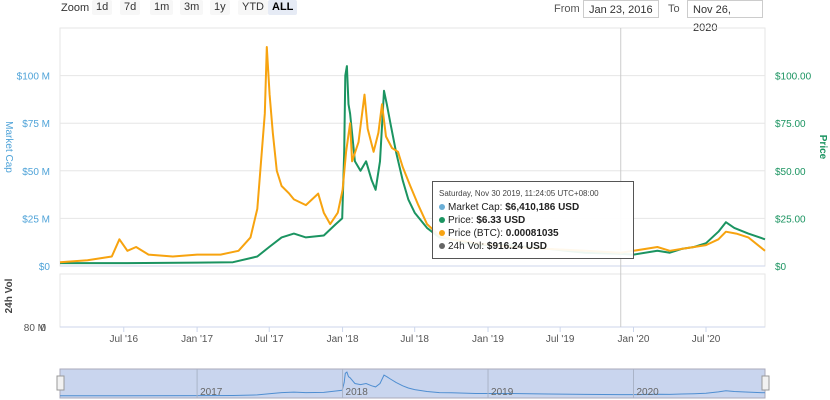 The width and height of the screenshot is (830, 400). I want to click on navigator-series, so click(413, 384).